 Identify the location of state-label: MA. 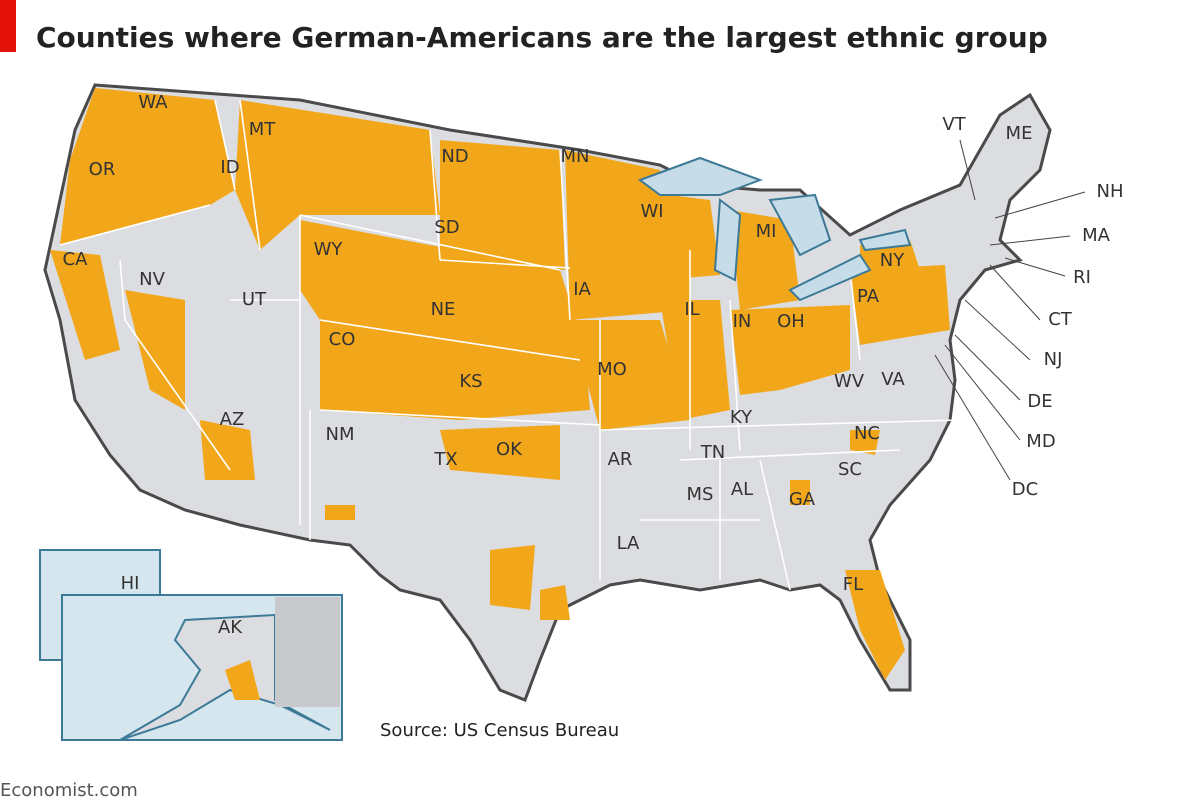
(1096, 235).